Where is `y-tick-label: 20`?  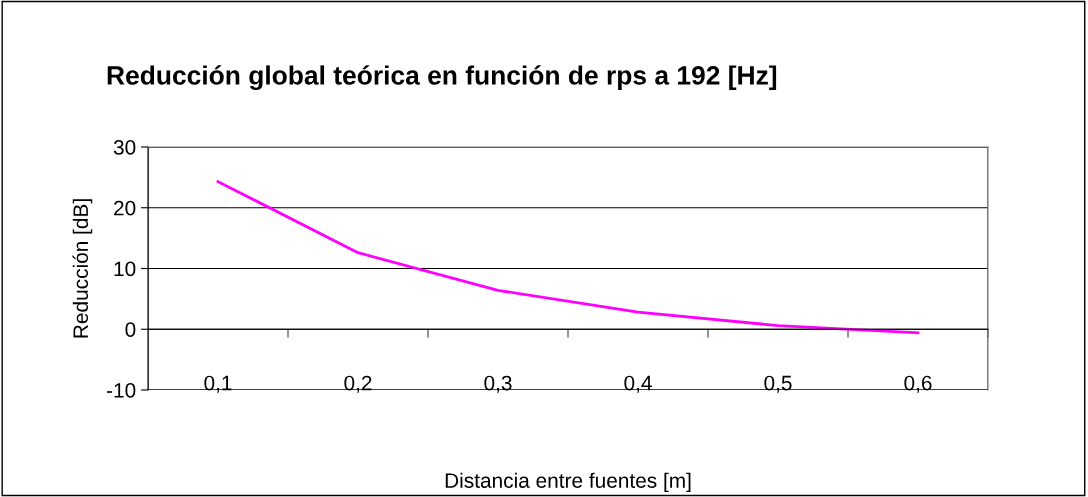 y-tick-label: 20 is located at coordinates (125, 208).